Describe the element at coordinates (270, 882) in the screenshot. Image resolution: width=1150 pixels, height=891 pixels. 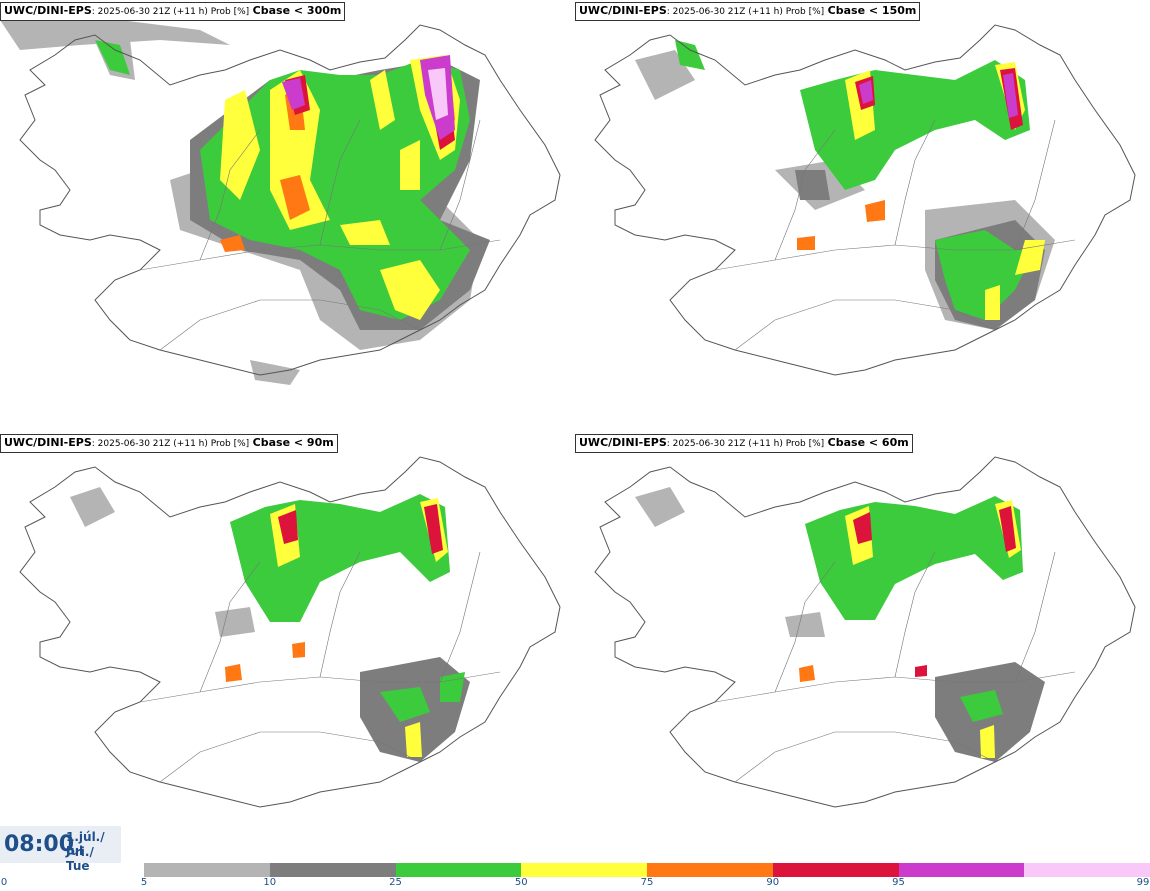
I see `legend-tick-label: 10` at that location.